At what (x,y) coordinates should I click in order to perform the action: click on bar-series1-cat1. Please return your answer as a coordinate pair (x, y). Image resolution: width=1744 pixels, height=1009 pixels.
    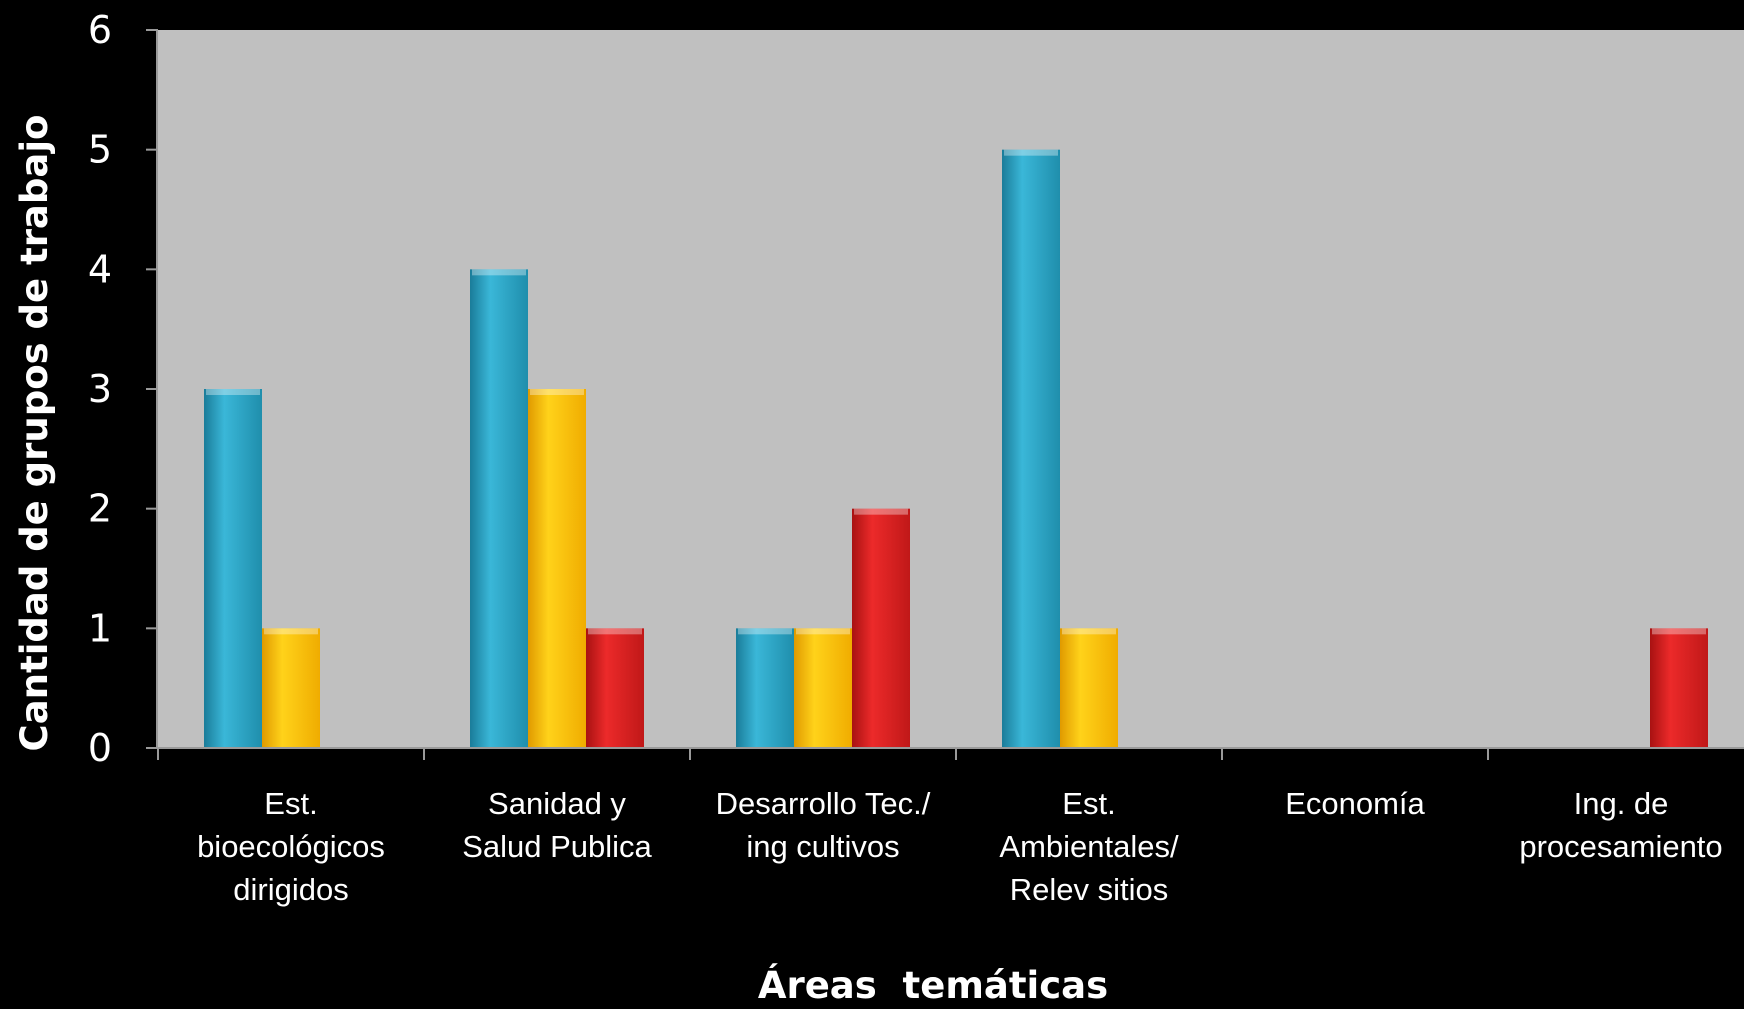
    Looking at the image, I should click on (557, 568).